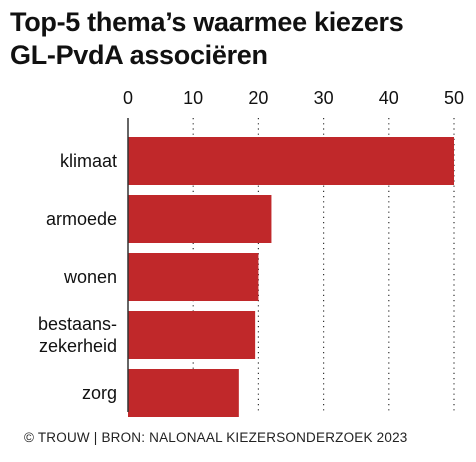 This screenshot has width=476, height=462. Describe the element at coordinates (99, 393) in the screenshot. I see `category-label: zorg` at that location.